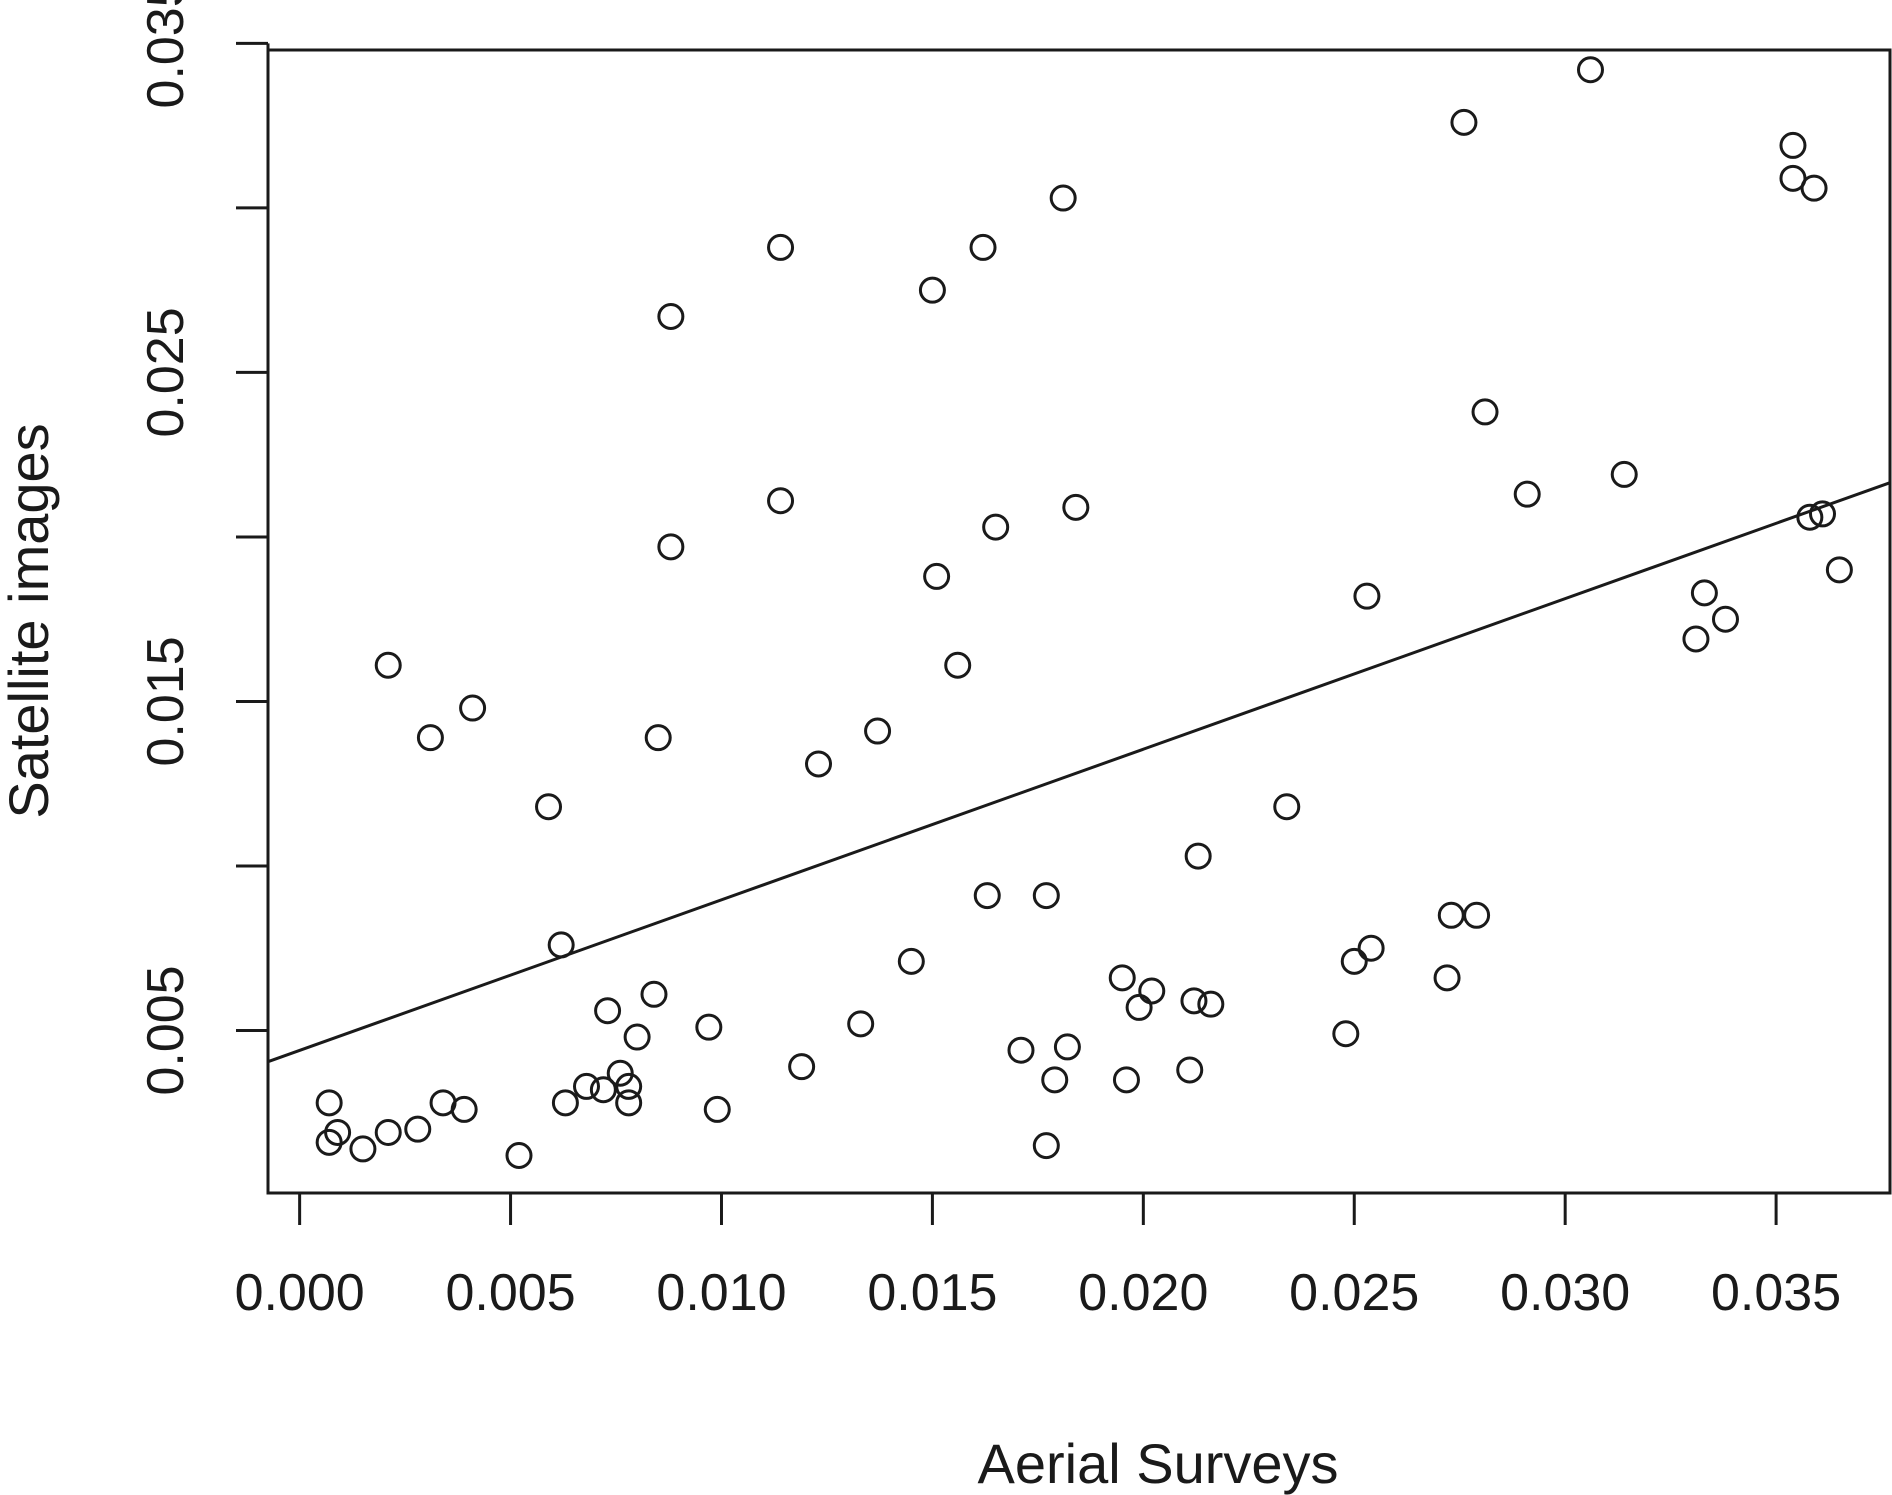  What do you see at coordinates (30, 620) in the screenshot?
I see `y-axis-title: Satellite images` at bounding box center [30, 620].